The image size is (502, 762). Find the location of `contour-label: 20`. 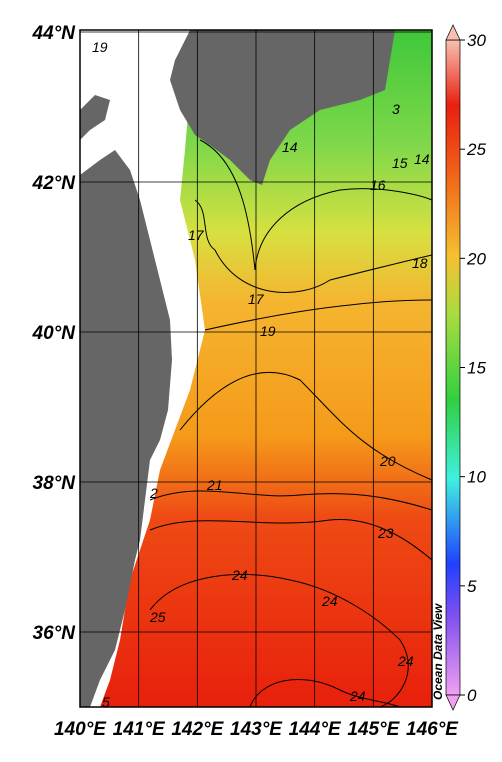

contour-label: 20 is located at coordinates (387, 461).